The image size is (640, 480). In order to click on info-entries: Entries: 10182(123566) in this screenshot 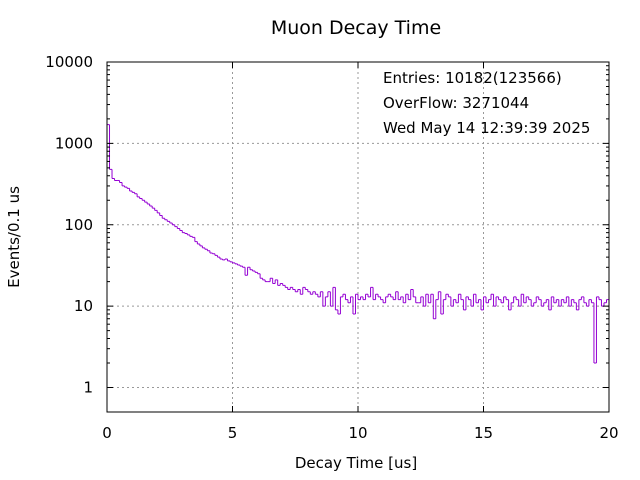, I will do `click(472, 78)`.